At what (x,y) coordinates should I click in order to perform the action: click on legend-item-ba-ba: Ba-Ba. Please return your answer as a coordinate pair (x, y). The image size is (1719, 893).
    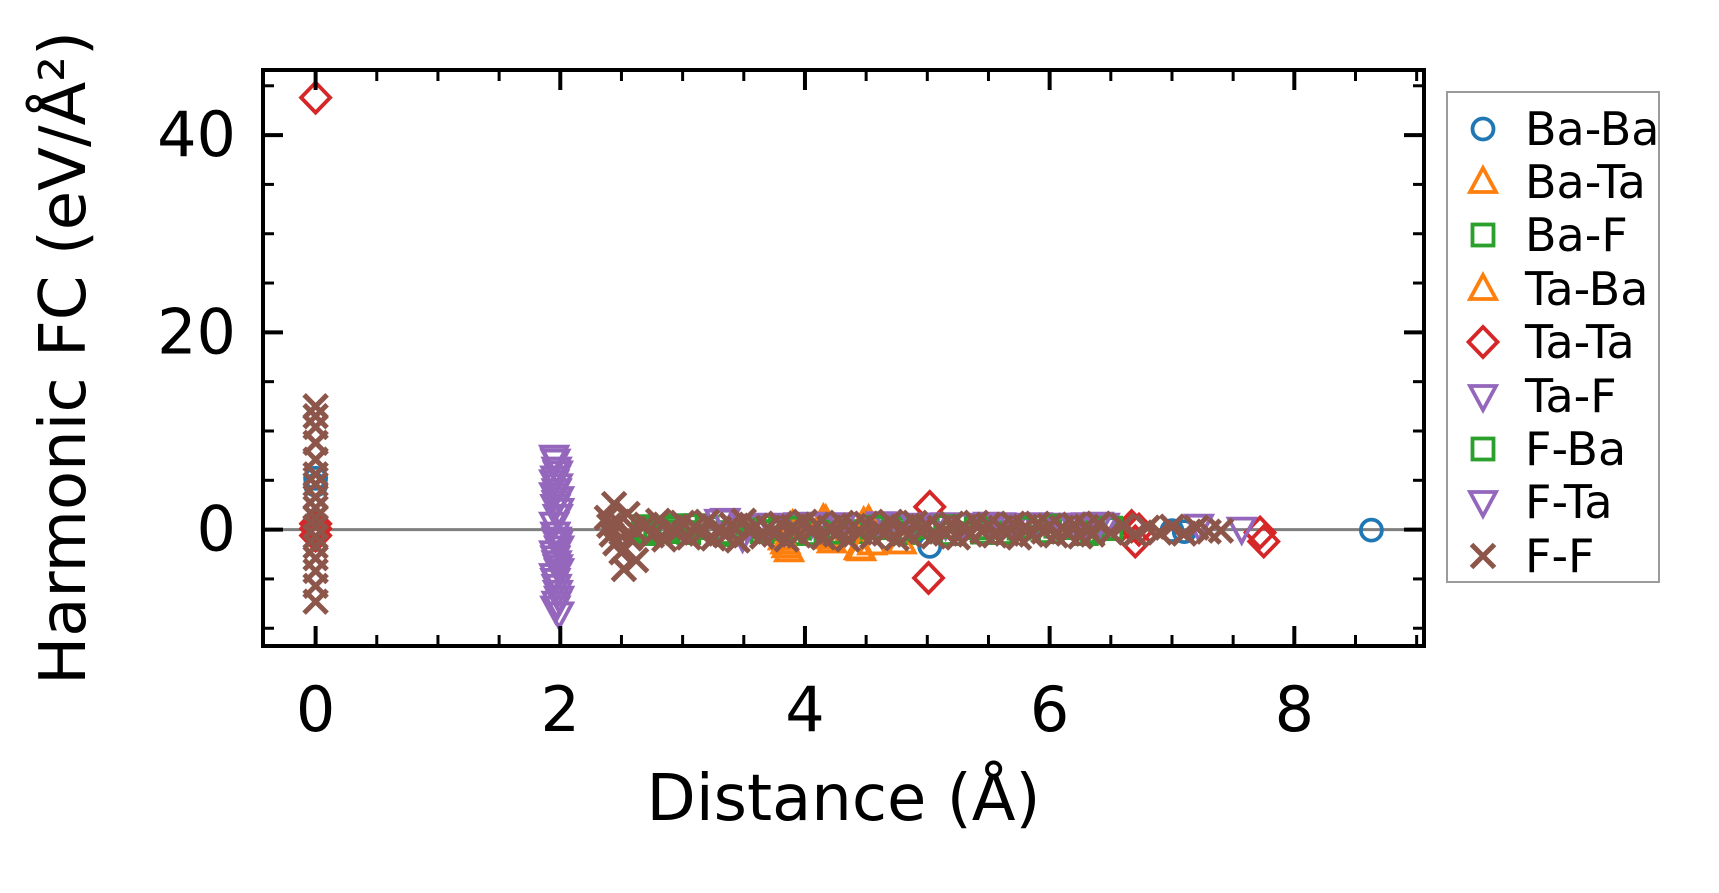
    Looking at the image, I should click on (1554, 128).